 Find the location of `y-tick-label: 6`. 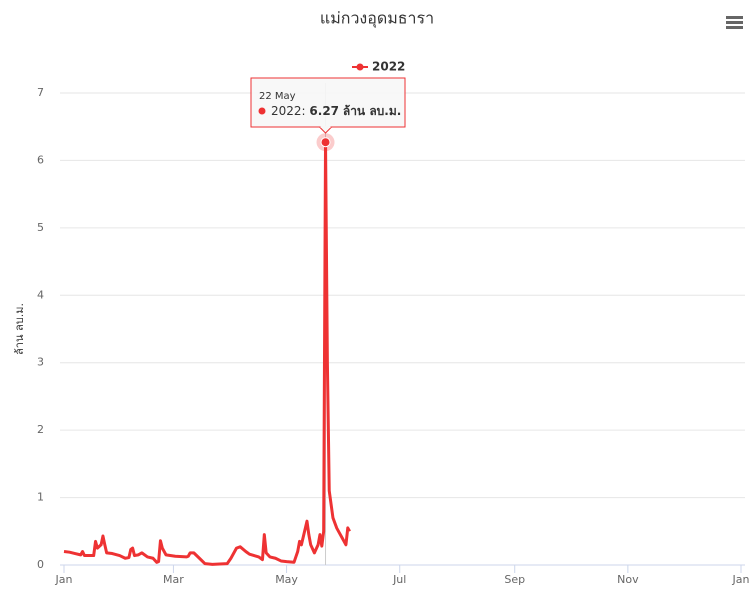

y-tick-label: 6 is located at coordinates (40, 159).